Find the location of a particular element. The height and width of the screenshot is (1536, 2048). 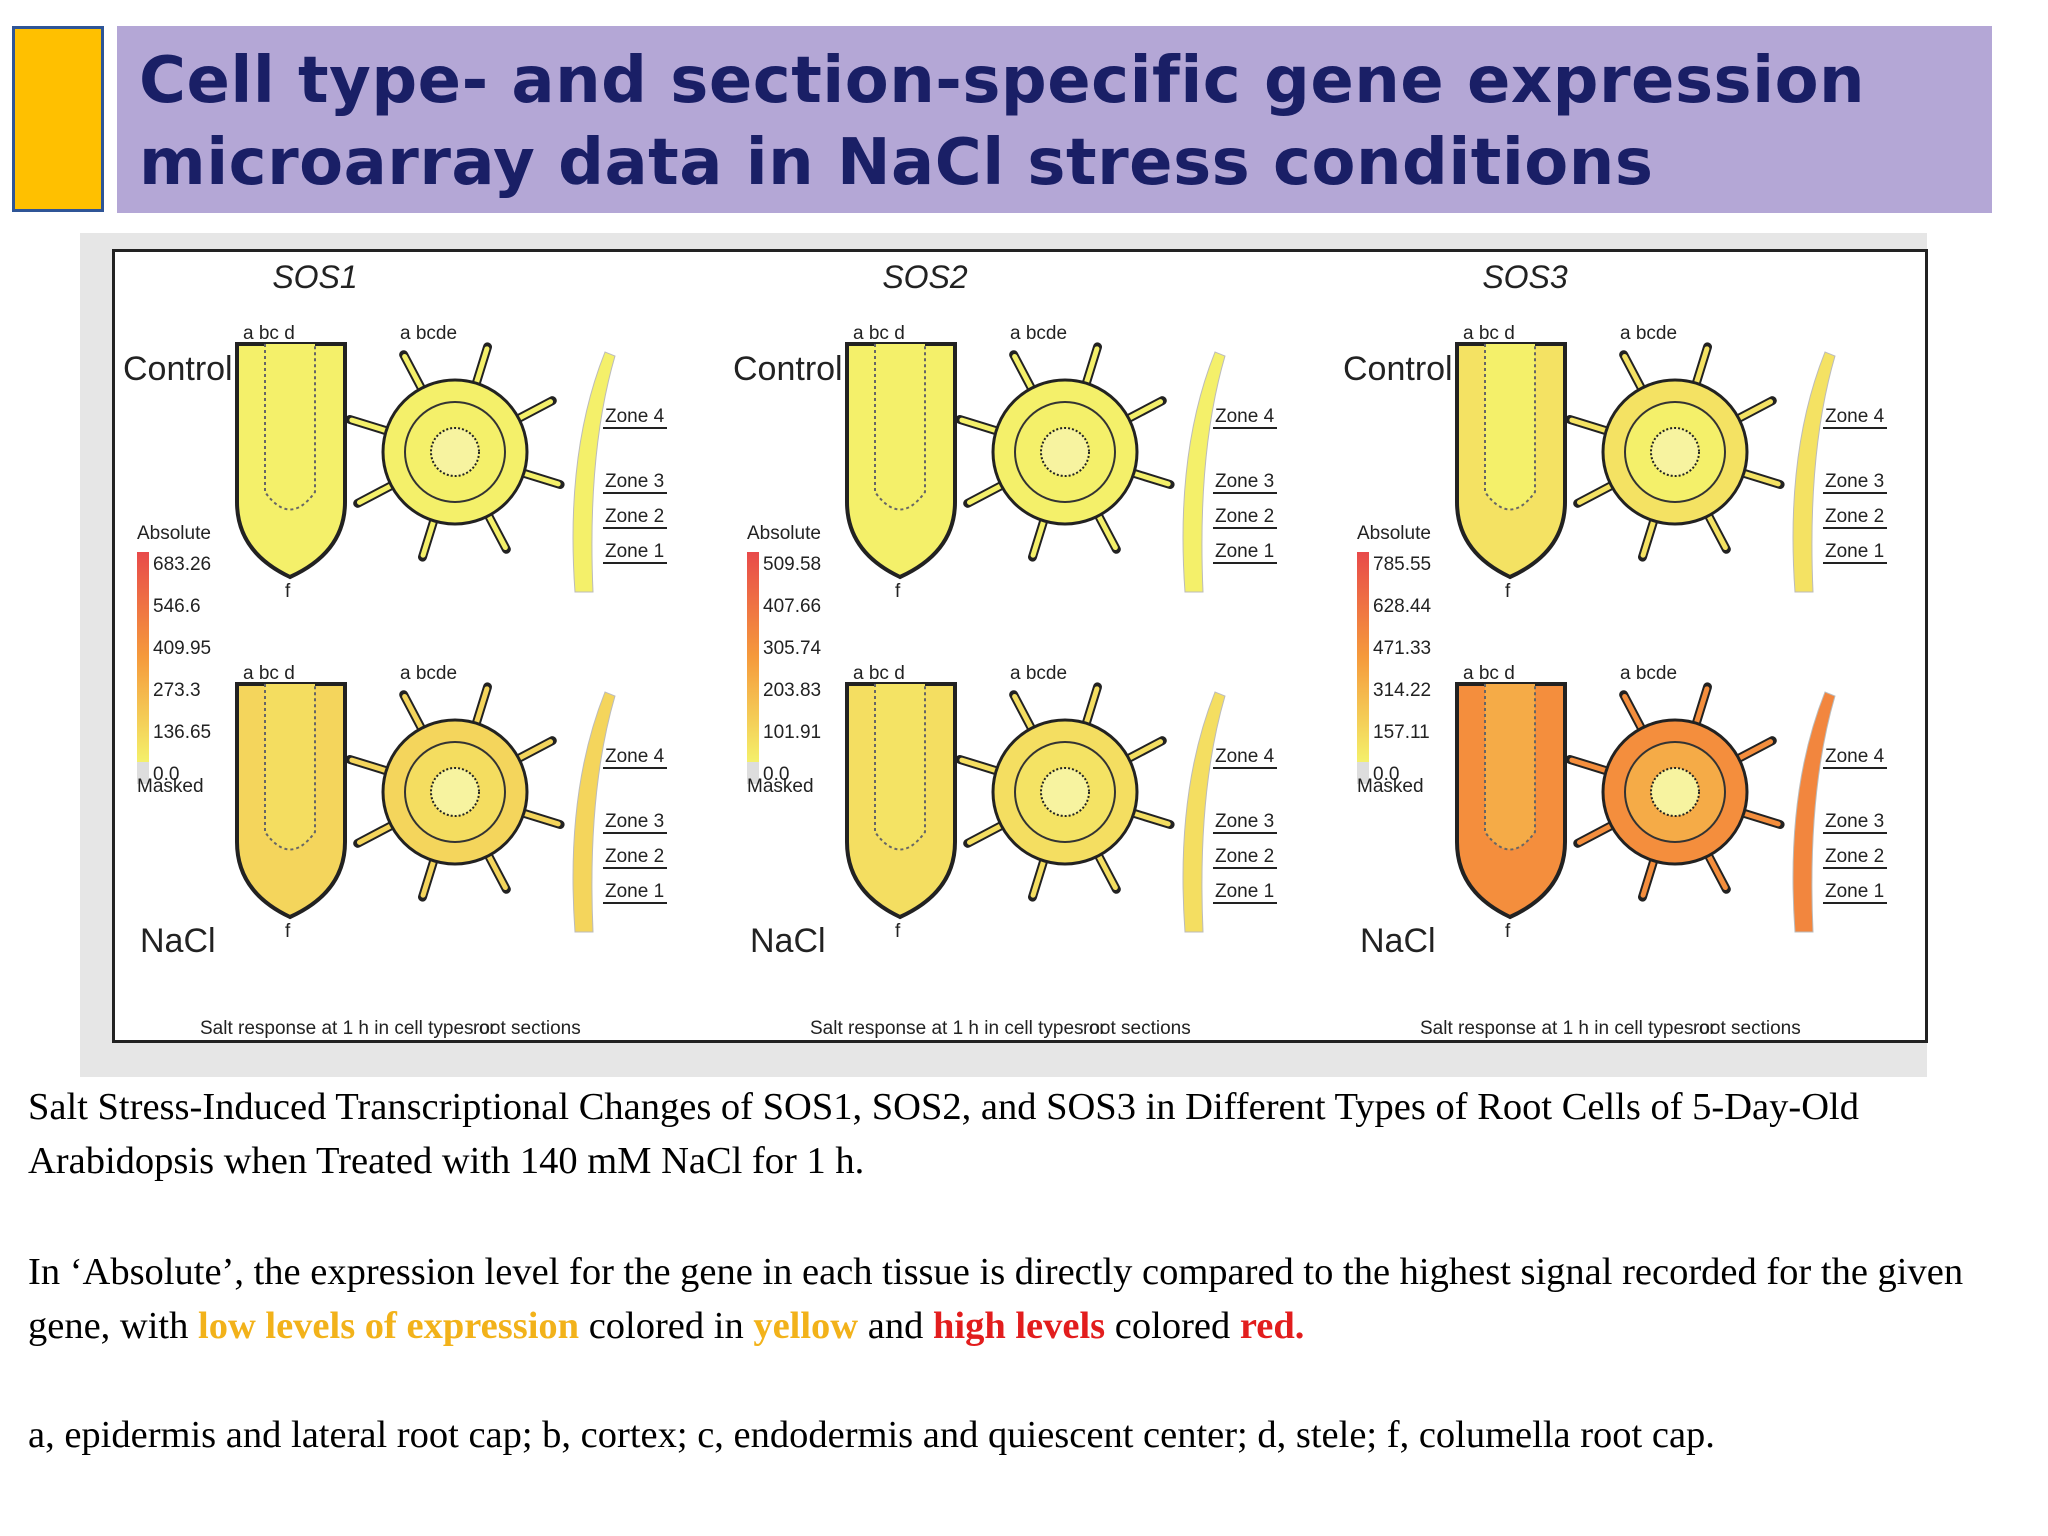

caption-high-levels: high levels is located at coordinates (1019, 1326).